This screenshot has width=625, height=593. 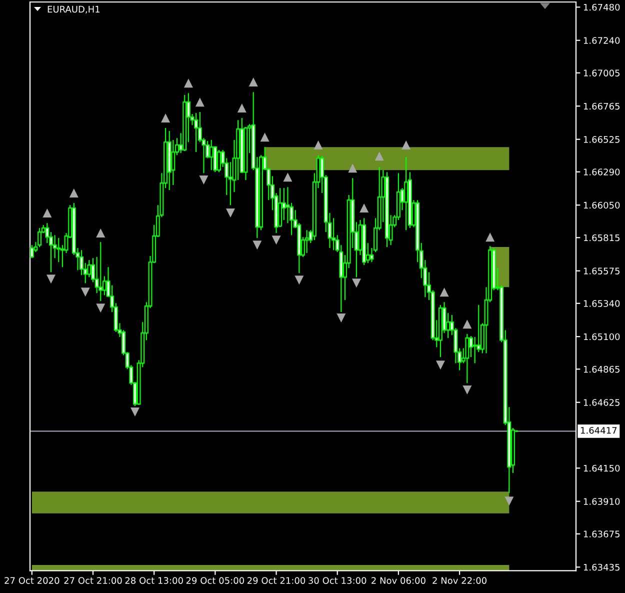 I want to click on x-tick-label: 30 Oct 13:00, so click(x=337, y=580).